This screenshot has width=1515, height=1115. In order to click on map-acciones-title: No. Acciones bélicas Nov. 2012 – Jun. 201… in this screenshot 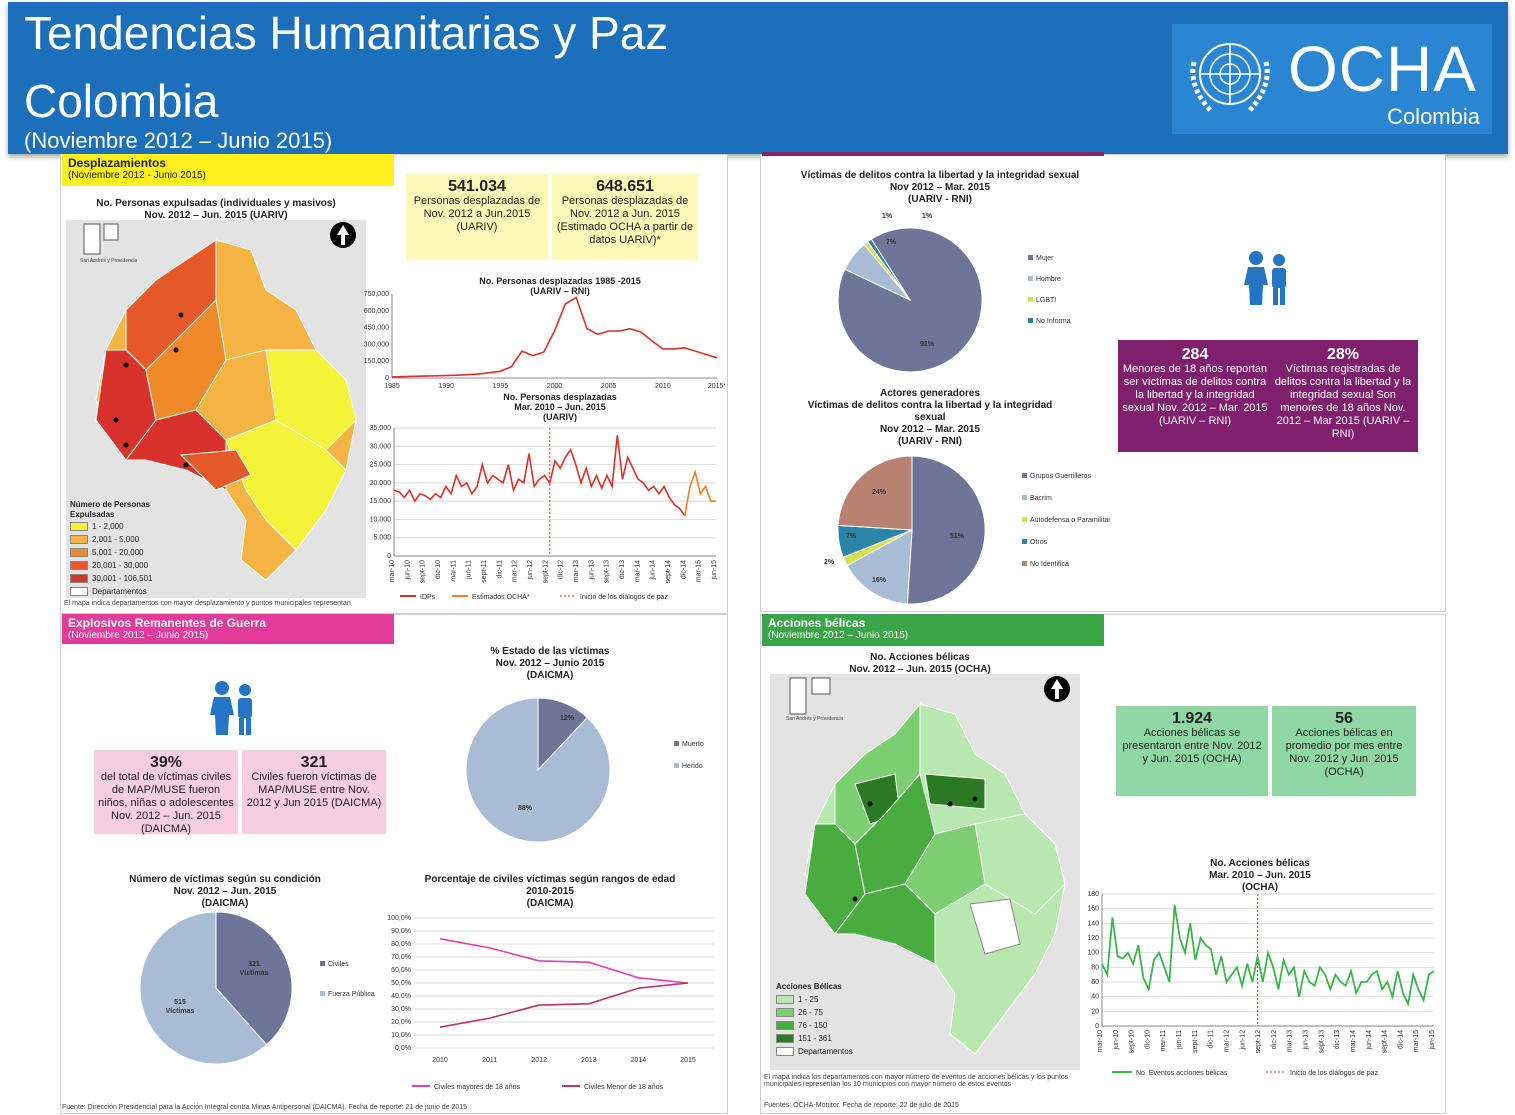, I will do `click(920, 663)`.